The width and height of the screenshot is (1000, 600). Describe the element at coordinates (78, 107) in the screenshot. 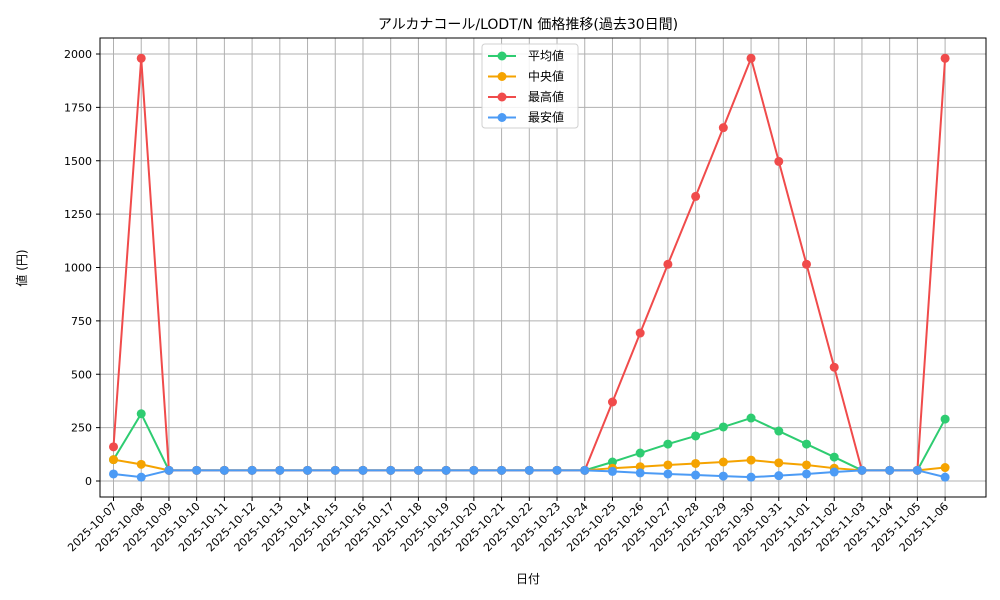

I see `y-tick-label: 1750` at that location.